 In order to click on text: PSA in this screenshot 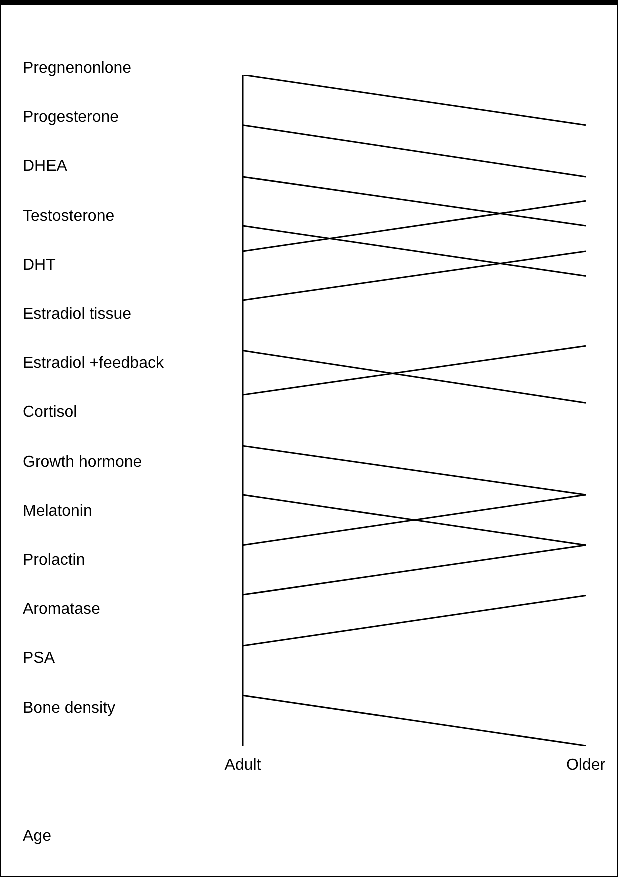, I will do `click(39, 659)`.